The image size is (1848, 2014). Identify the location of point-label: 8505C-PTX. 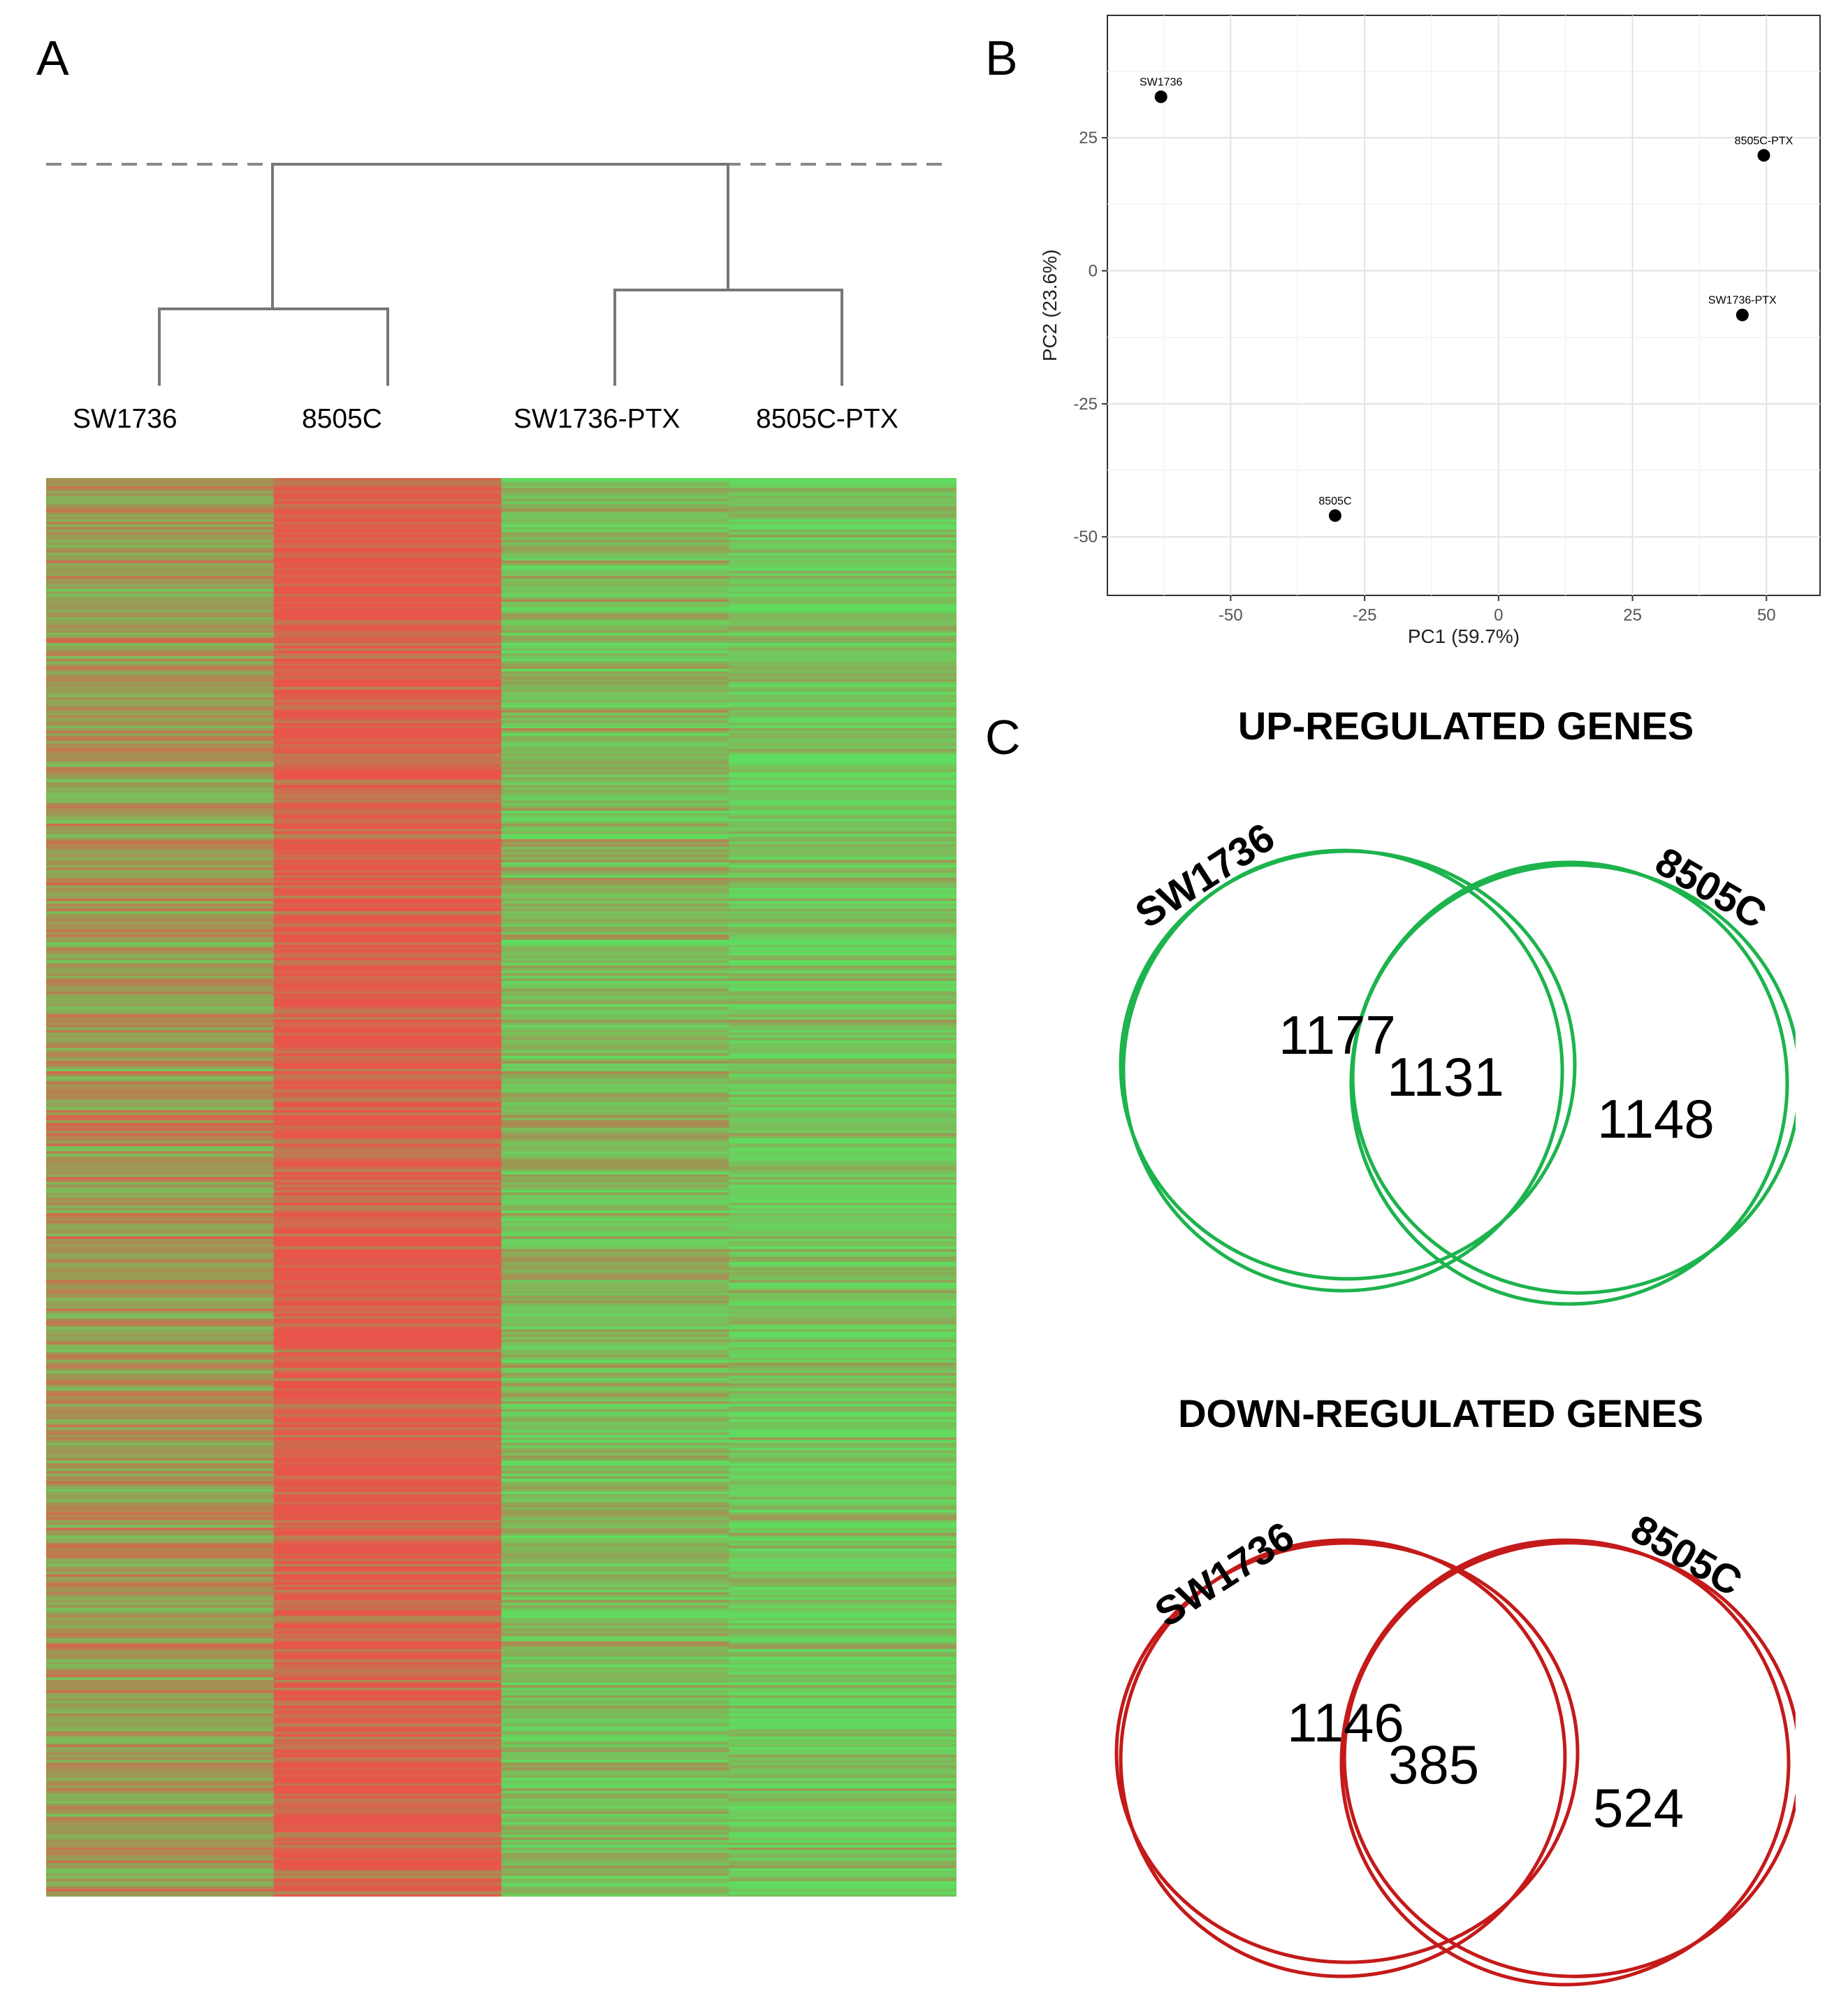
(1764, 141).